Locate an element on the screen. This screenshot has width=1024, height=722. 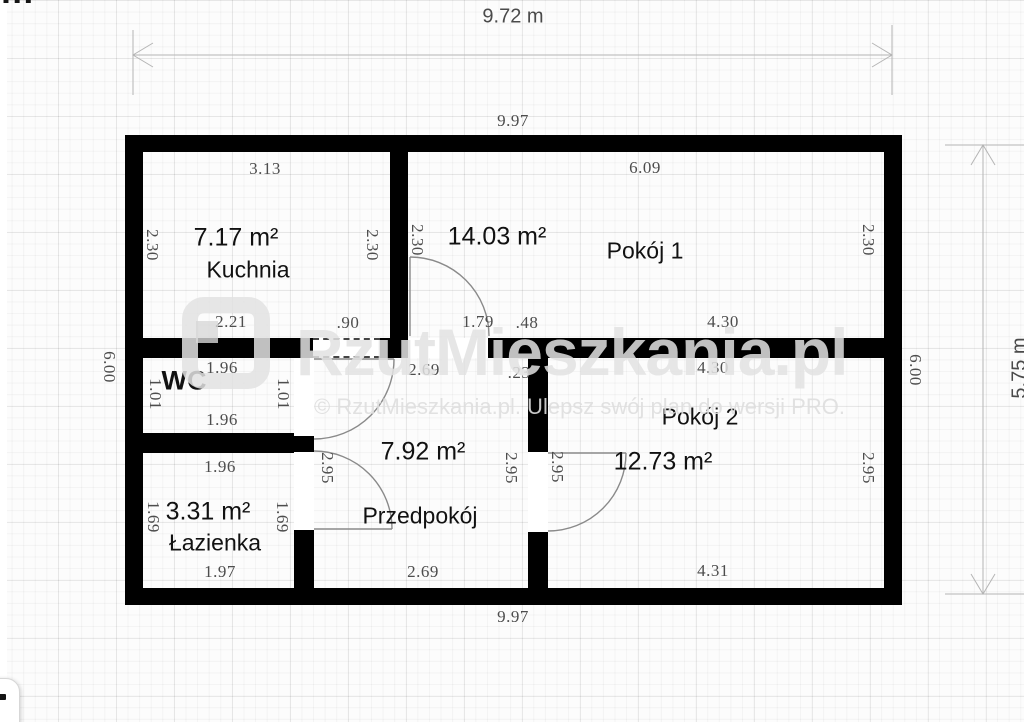
wall-wc-lazienka is located at coordinates (228, 443).